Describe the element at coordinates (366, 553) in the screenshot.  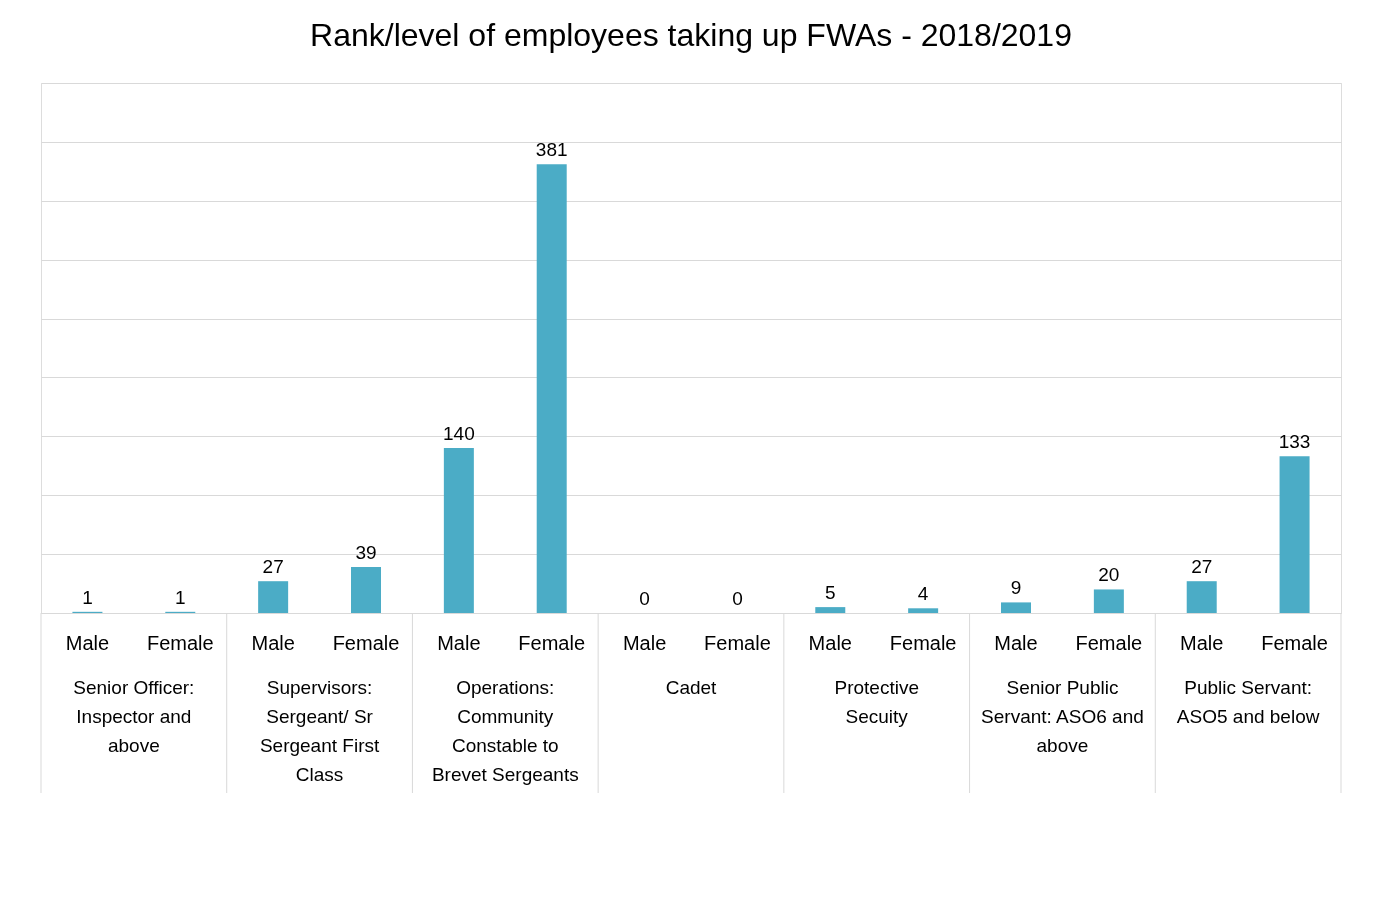
I see `data-label: 39` at that location.